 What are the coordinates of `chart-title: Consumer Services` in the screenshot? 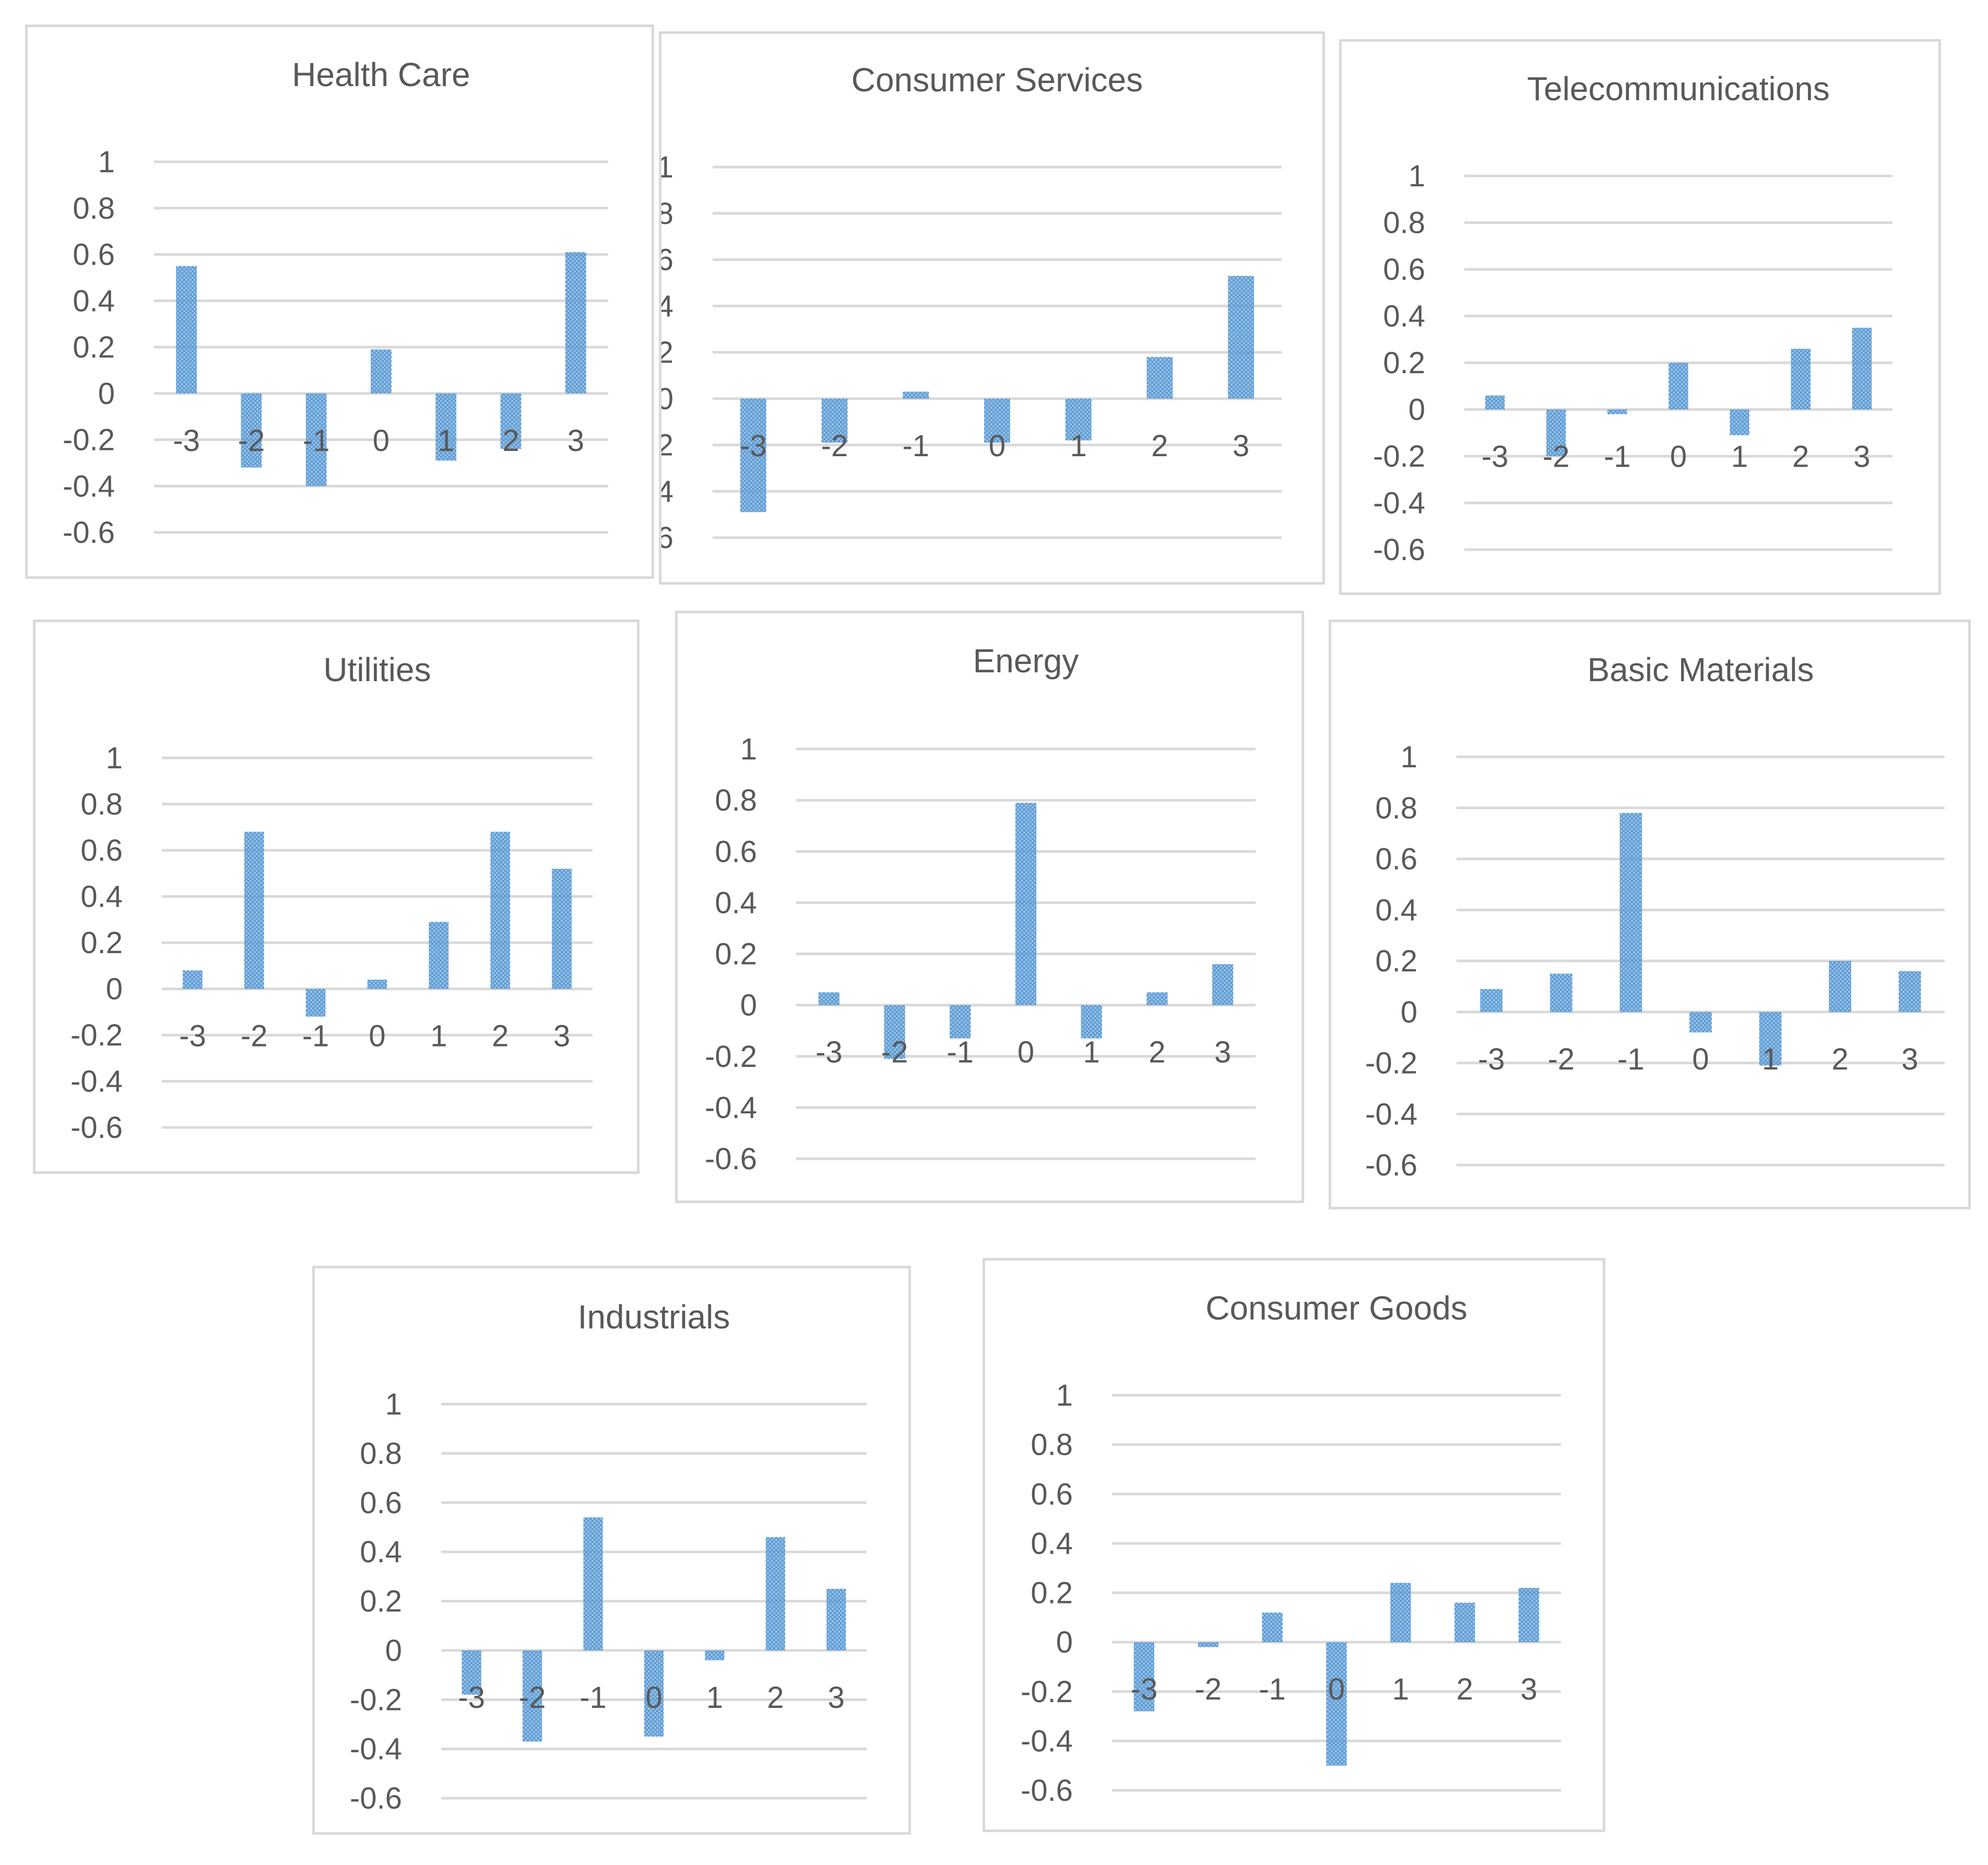 It's located at (997, 80).